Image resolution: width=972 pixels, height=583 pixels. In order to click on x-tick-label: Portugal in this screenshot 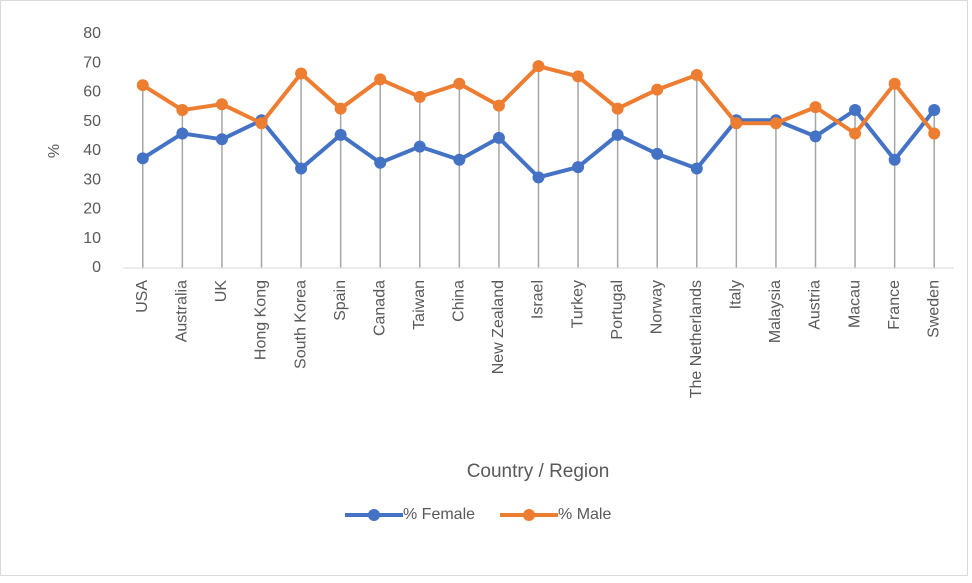, I will do `click(617, 310)`.